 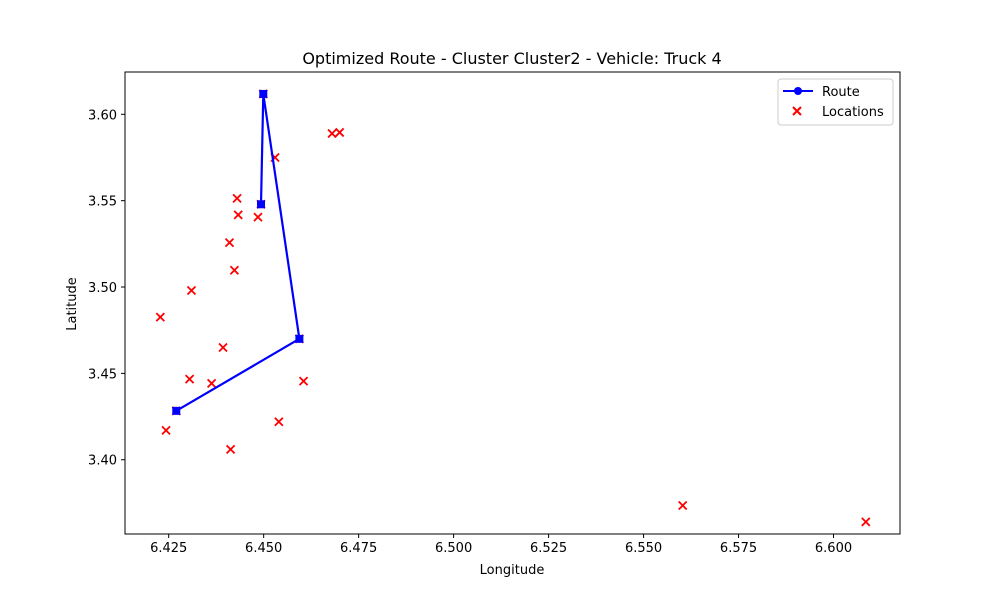 What do you see at coordinates (72, 304) in the screenshot?
I see `y-axis-label: Latitude` at bounding box center [72, 304].